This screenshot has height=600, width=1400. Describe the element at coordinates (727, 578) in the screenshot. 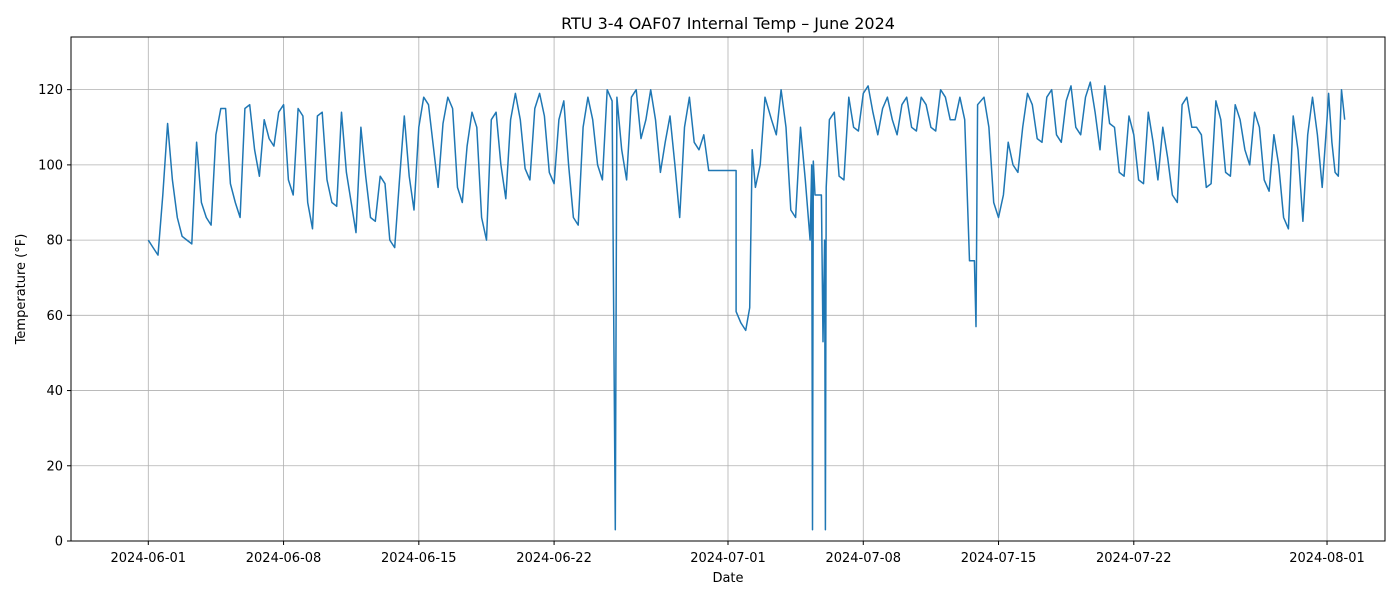

I see `x-axis-label: Date` at that location.